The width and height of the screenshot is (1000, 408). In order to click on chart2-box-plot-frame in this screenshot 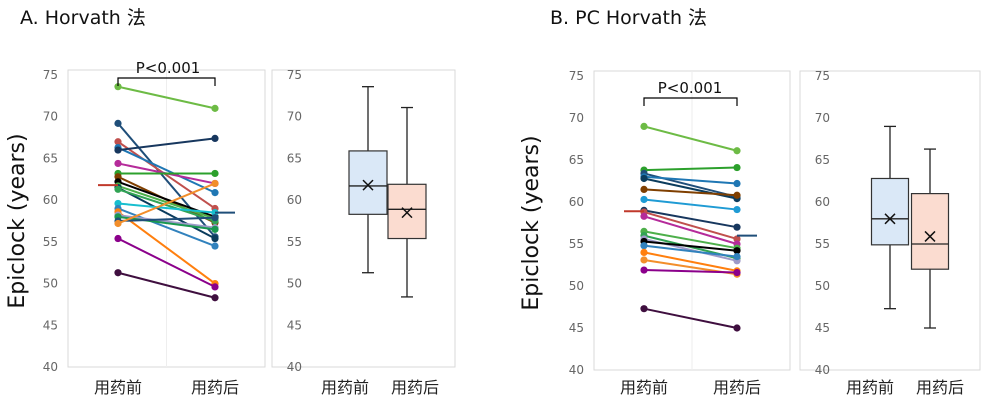, I will do `click(890, 220)`.